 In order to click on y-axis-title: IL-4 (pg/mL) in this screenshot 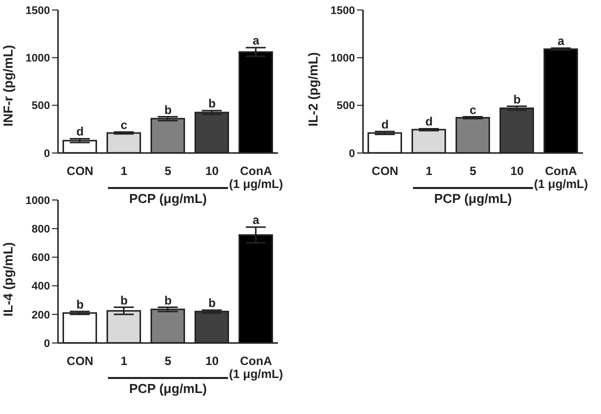, I will do `click(8, 279)`.